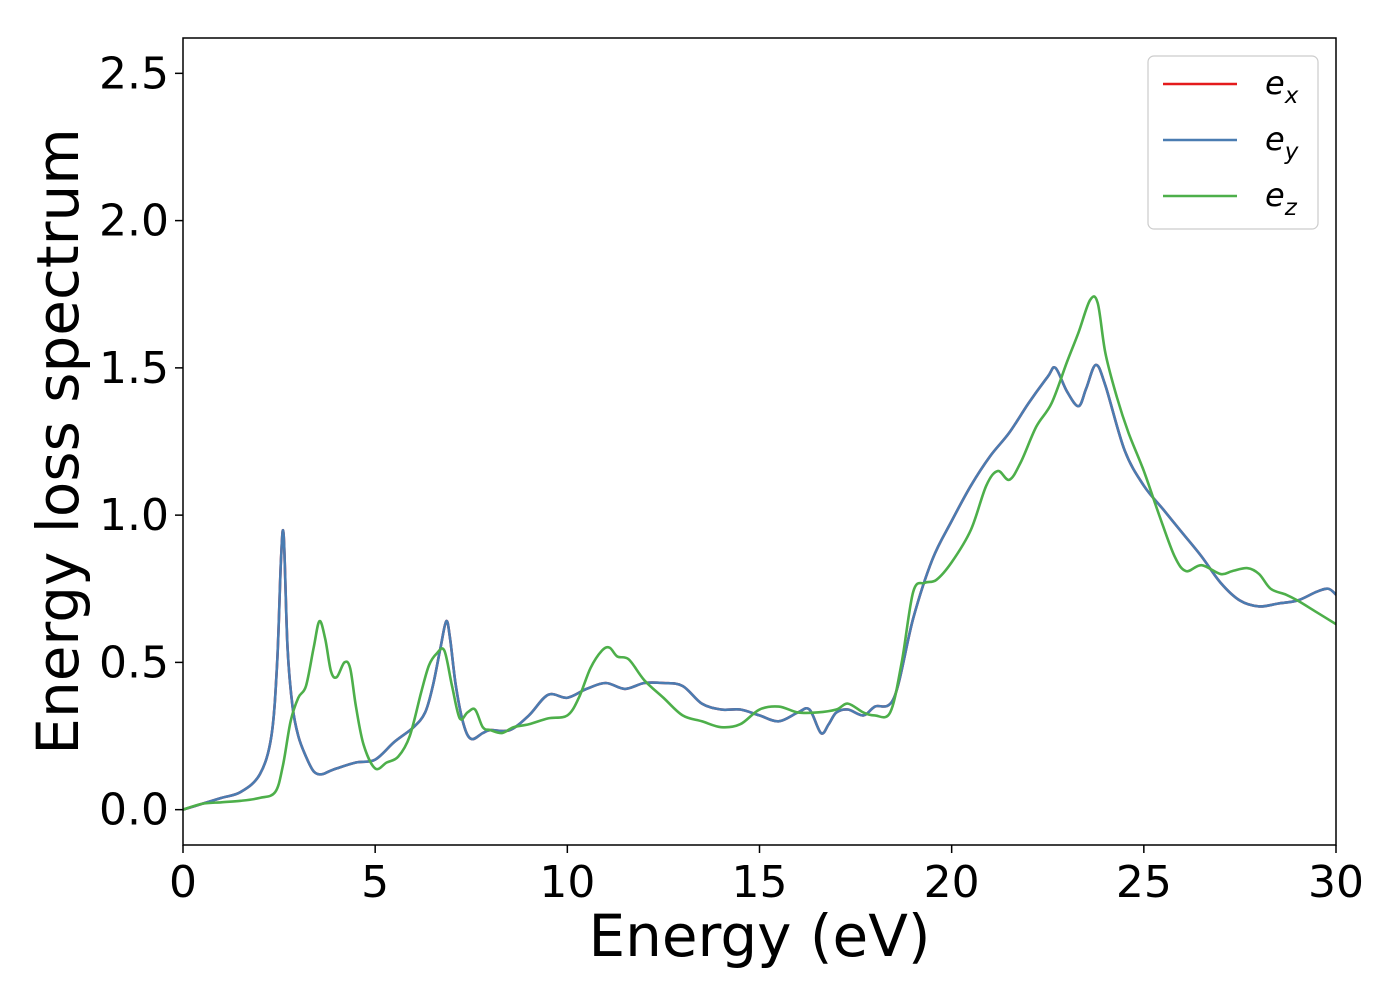 Image resolution: width=1400 pixels, height=1000 pixels. What do you see at coordinates (134, 662) in the screenshot?
I see `y-tick-label: 0.5` at bounding box center [134, 662].